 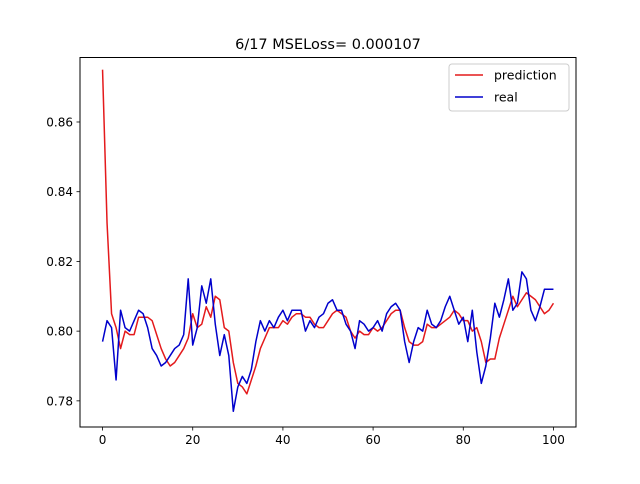 I want to click on legend-label-prediction: prediction, so click(x=525, y=75).